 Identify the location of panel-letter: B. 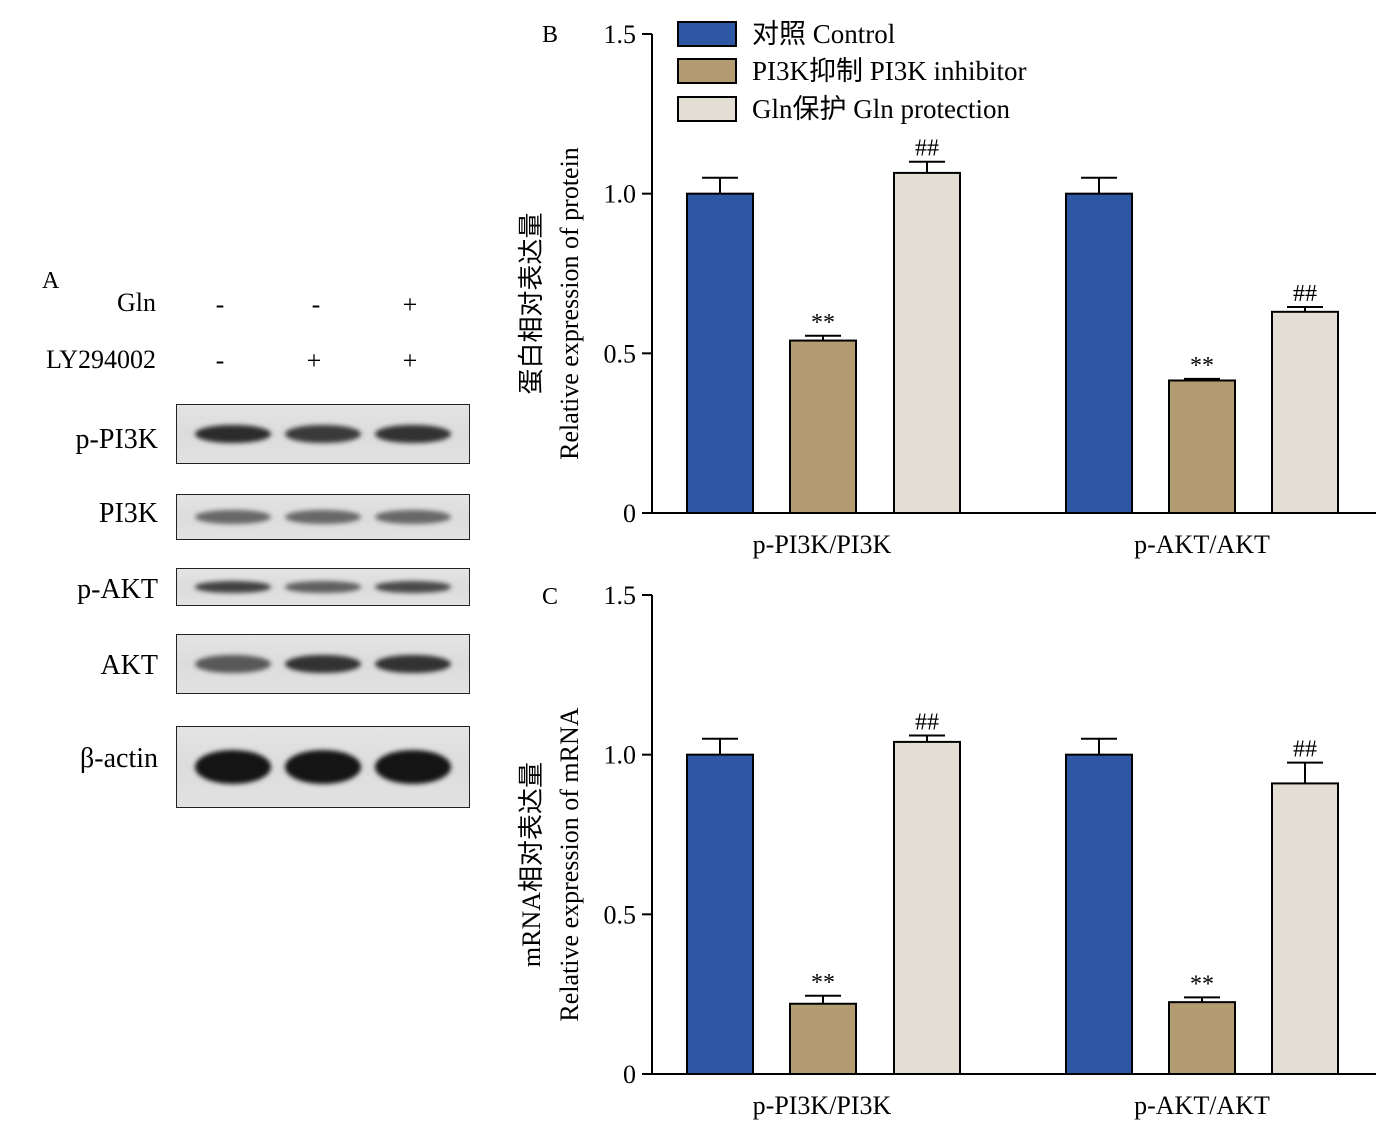
(550, 35).